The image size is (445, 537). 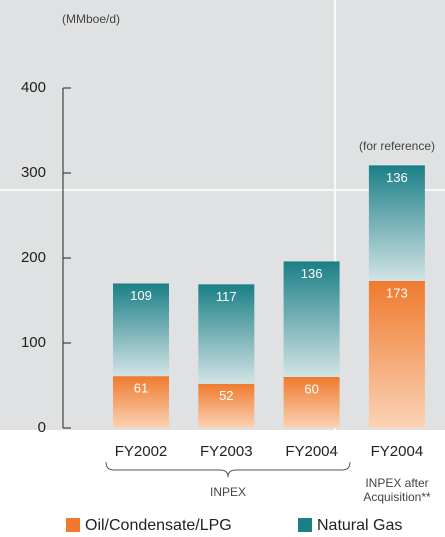 What do you see at coordinates (226, 296) in the screenshot?
I see `value-label: 117` at bounding box center [226, 296].